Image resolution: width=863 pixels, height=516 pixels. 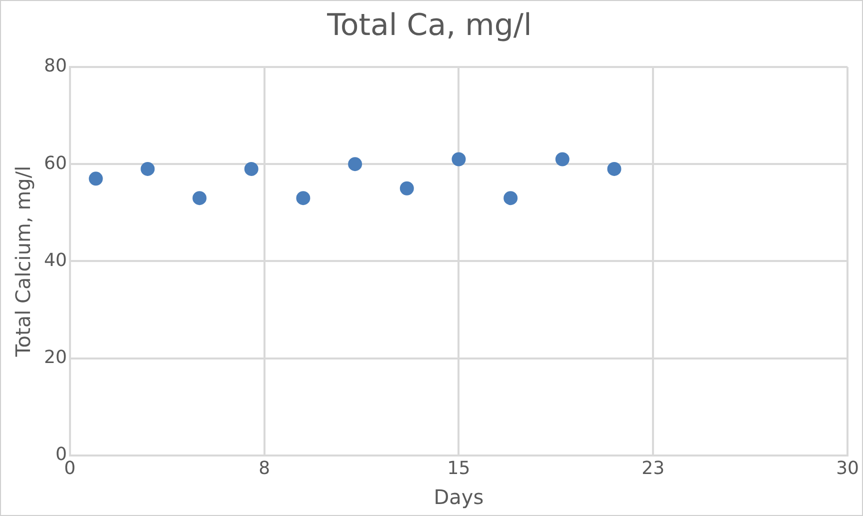 What do you see at coordinates (653, 468) in the screenshot?
I see `x-tick-label: 23` at bounding box center [653, 468].